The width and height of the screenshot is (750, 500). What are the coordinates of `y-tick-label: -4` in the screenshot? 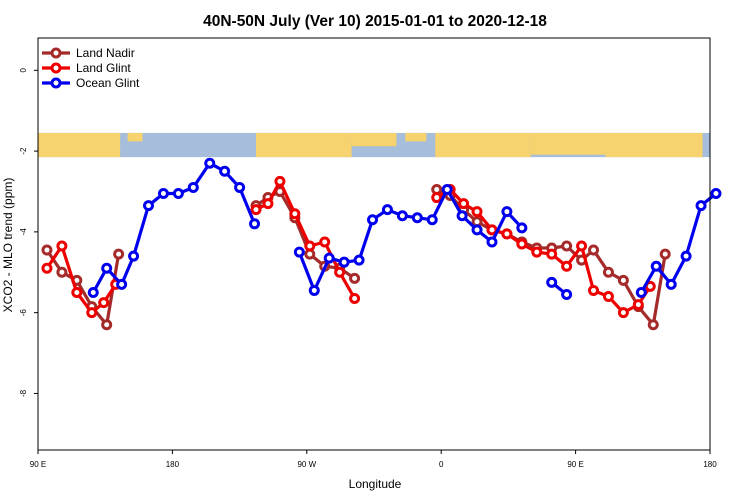 It's located at (23, 232).